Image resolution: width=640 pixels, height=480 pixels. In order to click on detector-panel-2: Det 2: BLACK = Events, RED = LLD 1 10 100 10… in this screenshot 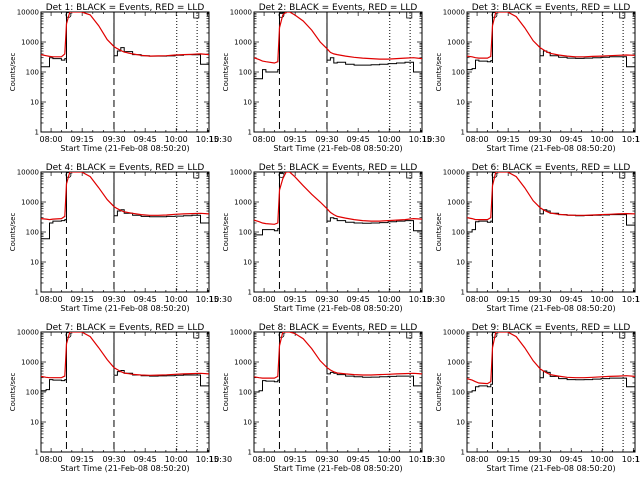, I will do `click(333, 78)`.